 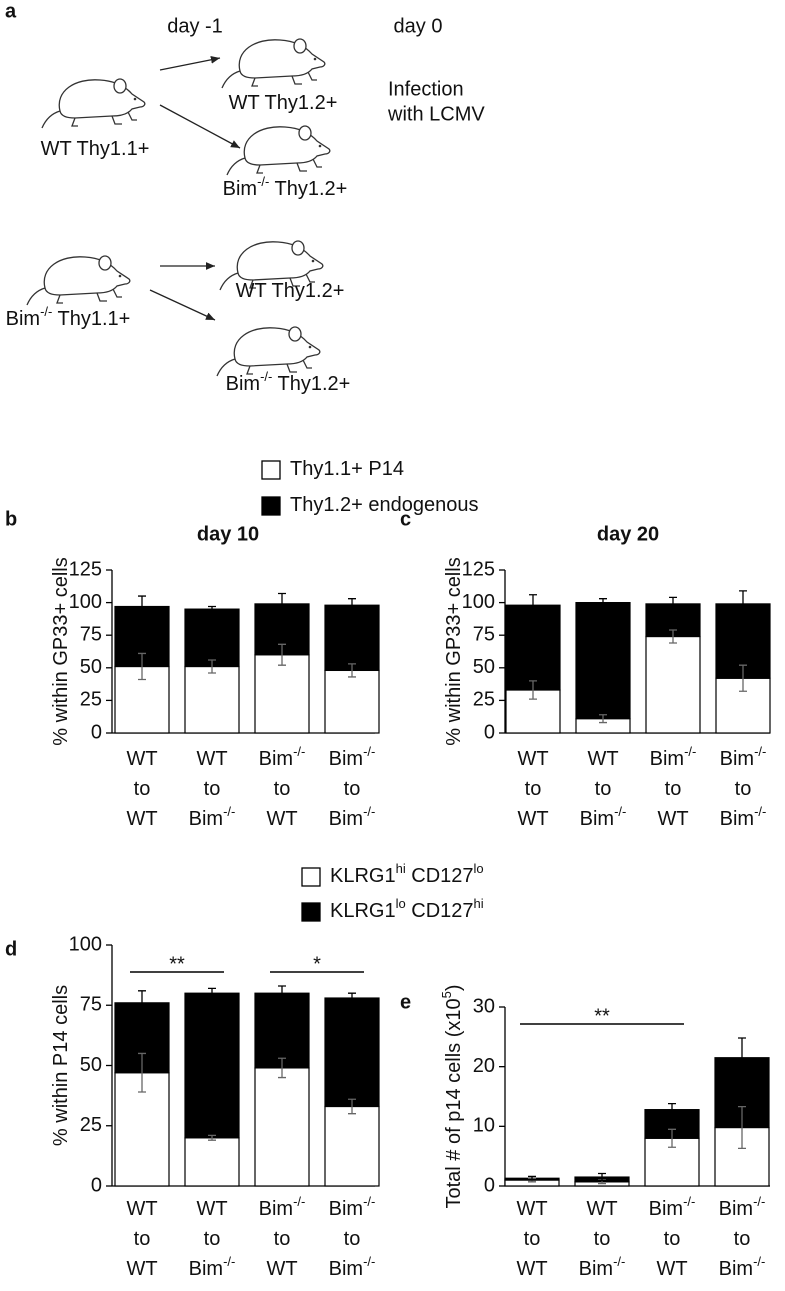 What do you see at coordinates (418, 26) in the screenshot?
I see `timeline-label: day 0` at bounding box center [418, 26].